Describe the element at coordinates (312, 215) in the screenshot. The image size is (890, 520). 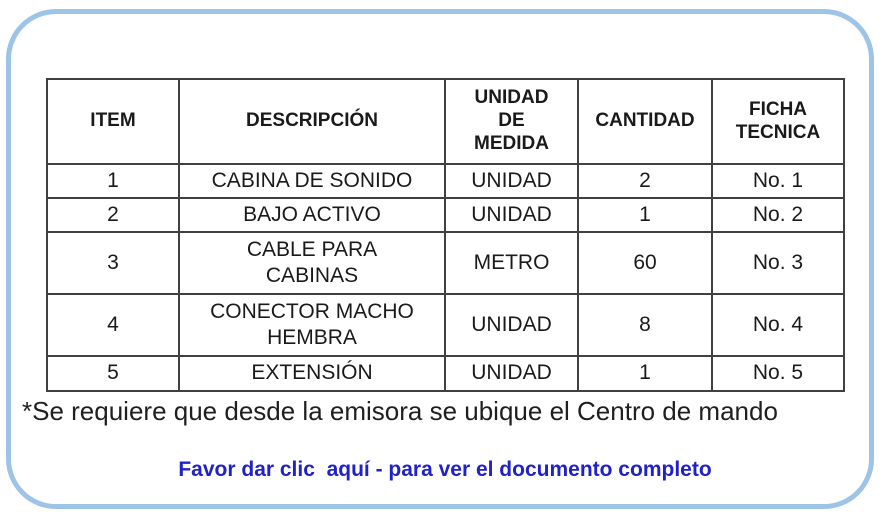
I see `cell-descripcion: BAJO ACTIVO` at that location.